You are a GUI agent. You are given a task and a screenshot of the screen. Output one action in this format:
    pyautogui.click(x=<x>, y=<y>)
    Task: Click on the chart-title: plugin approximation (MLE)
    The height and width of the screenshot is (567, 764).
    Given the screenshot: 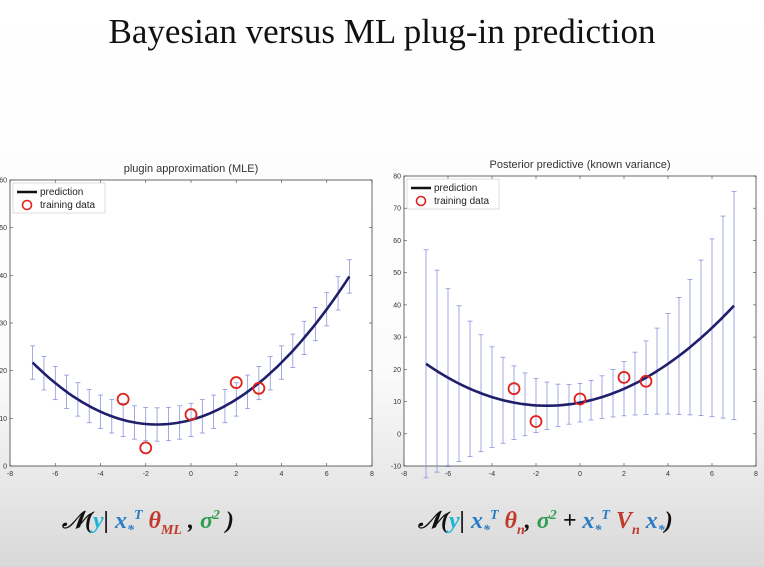 What is the action you would take?
    pyautogui.click(x=191, y=169)
    